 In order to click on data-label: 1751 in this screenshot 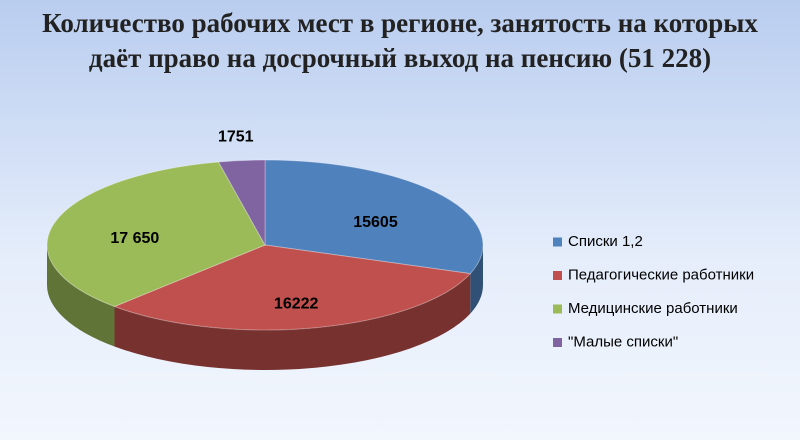, I will do `click(236, 137)`.